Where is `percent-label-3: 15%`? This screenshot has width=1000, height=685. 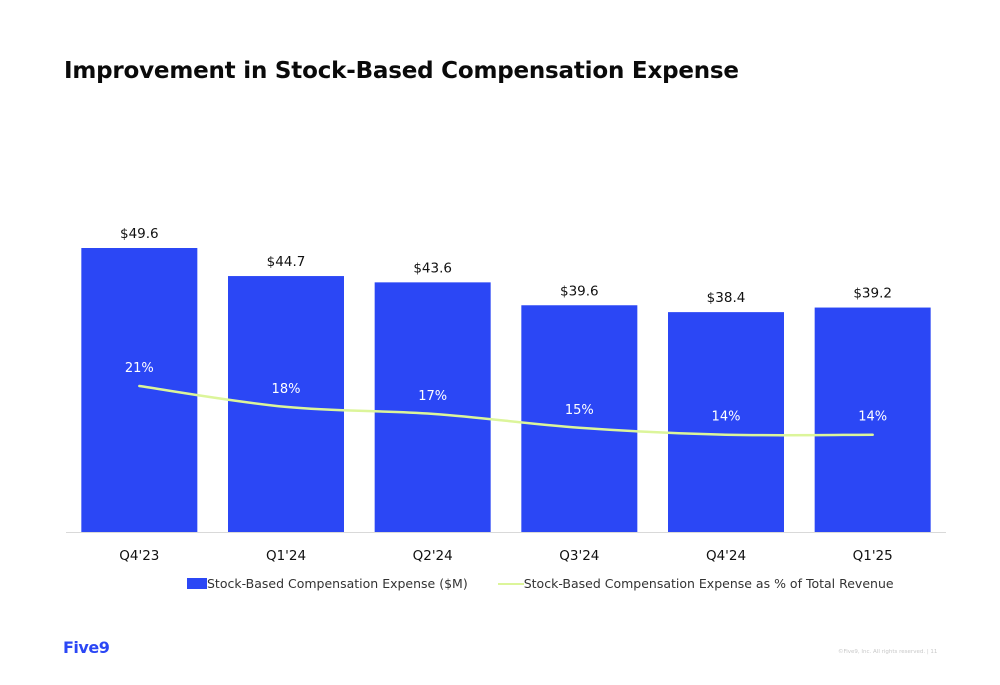
percent-label-3: 15% is located at coordinates (579, 410).